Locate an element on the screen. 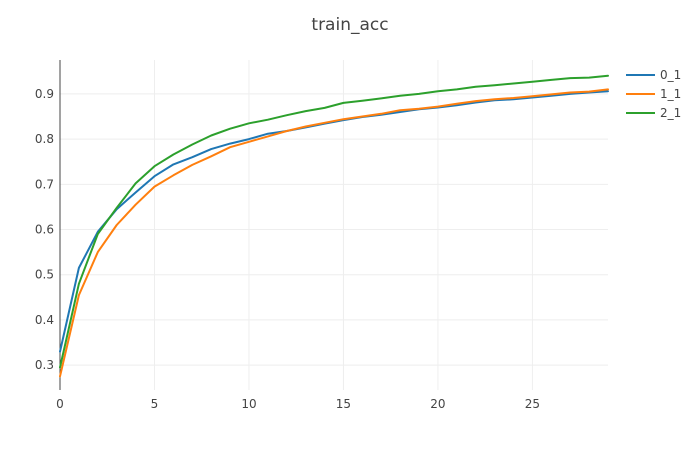 This screenshot has width=700, height=450. legend-item-1_1: 1_1 is located at coordinates (653, 94).